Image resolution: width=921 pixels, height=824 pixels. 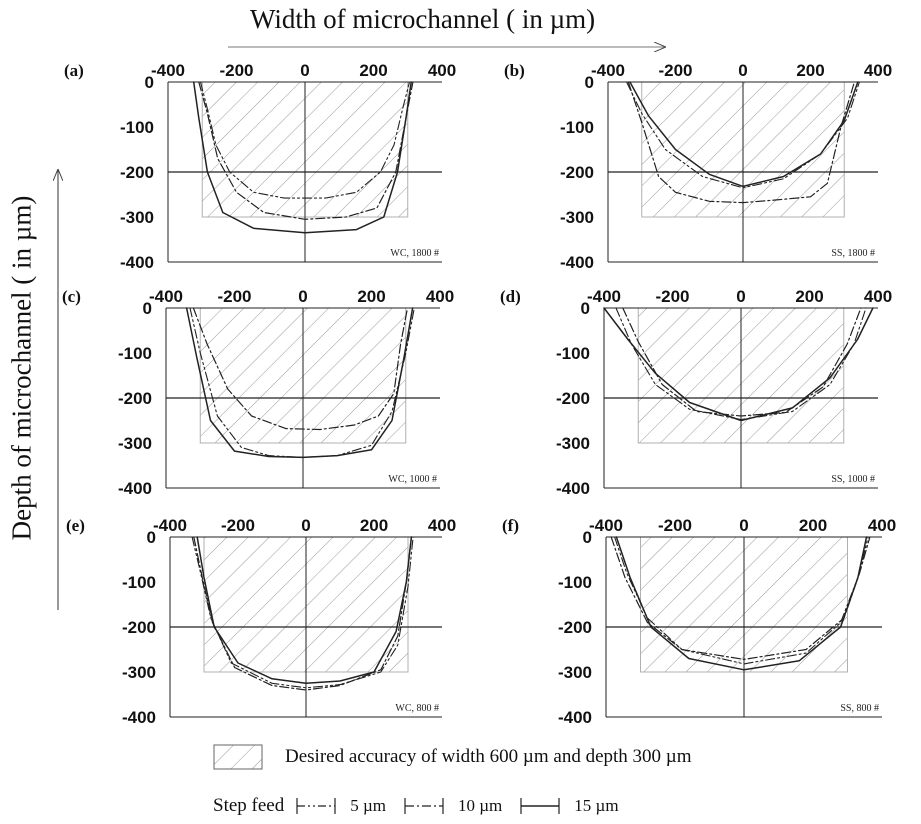 What do you see at coordinates (859, 708) in the screenshot?
I see `panel-note: SS, 800 #` at bounding box center [859, 708].